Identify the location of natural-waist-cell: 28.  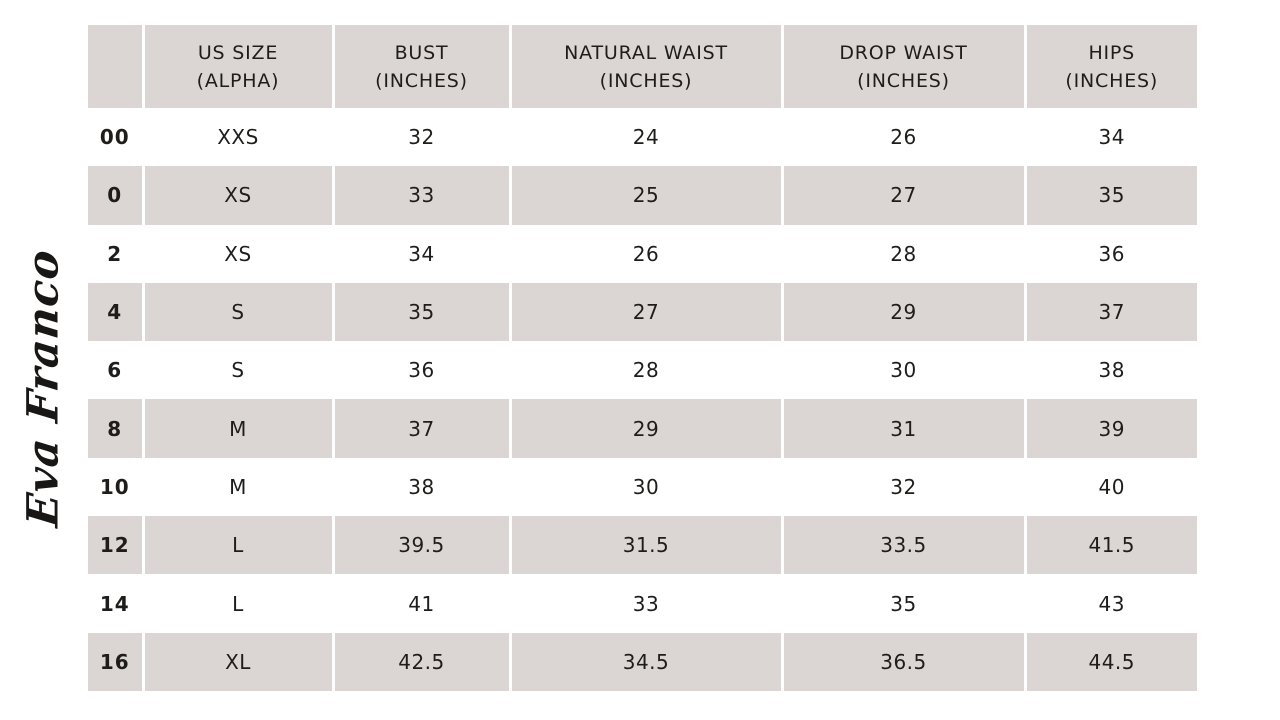
(645, 370).